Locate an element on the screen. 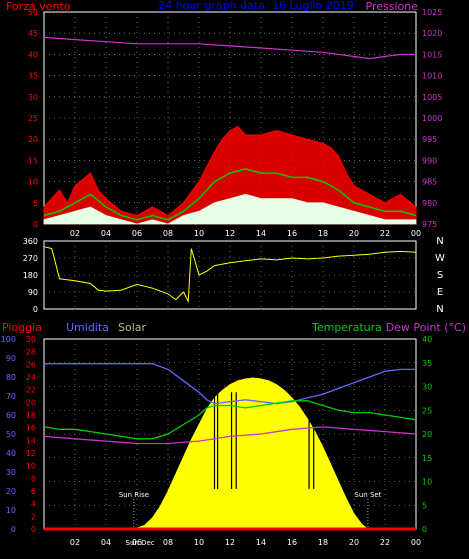 Image resolution: width=469 pixels, height=559 pixels. temp-y-tick: 25 is located at coordinates (427, 410).